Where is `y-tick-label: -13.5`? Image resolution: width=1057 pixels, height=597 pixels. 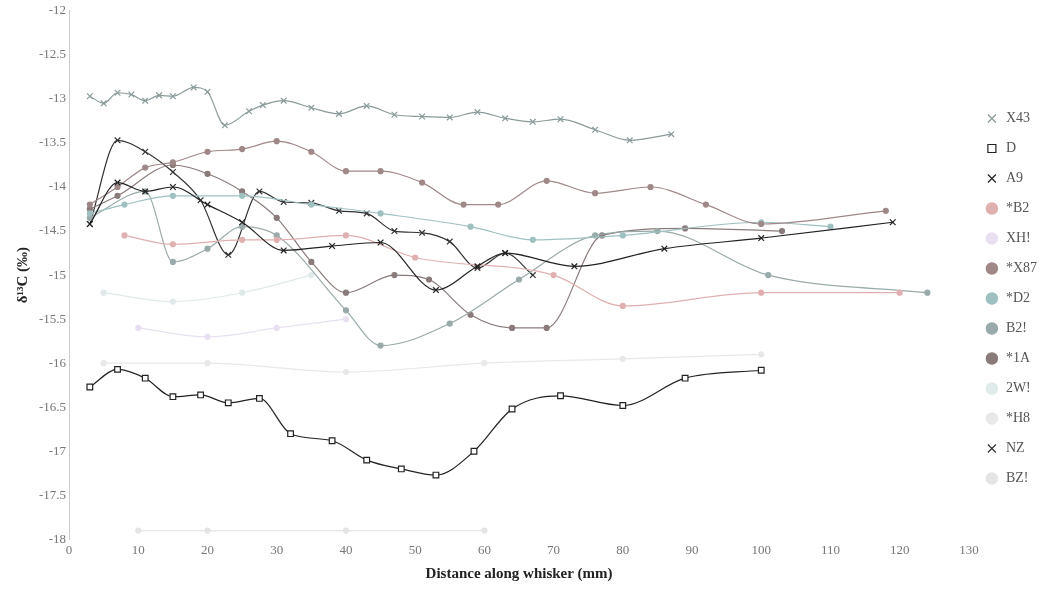 y-tick-label: -13.5 is located at coordinates (52, 142).